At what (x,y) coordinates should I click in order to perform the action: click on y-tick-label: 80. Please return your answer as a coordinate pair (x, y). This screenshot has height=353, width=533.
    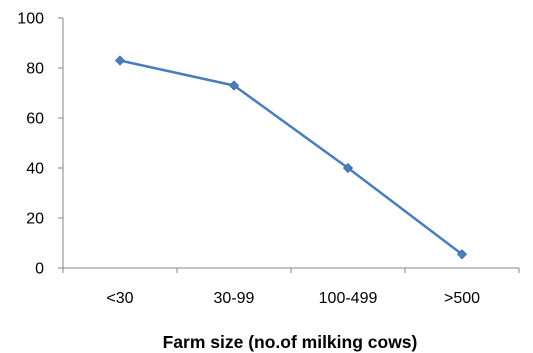
    Looking at the image, I should click on (35, 69).